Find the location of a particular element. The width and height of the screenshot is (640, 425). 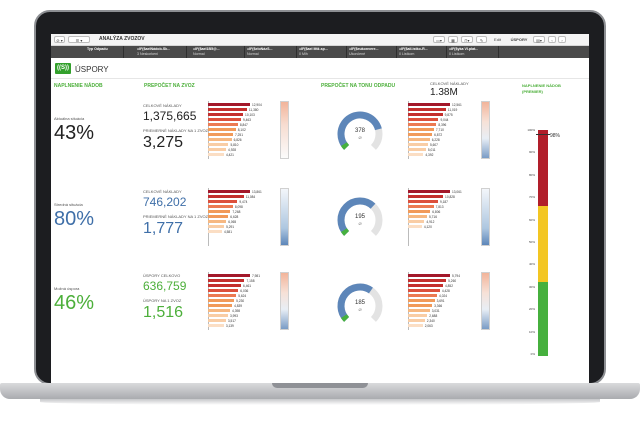

selection-chip: =IF($aelNádob-Sk... 3 Neskorkeni is located at coordinates (162, 52).